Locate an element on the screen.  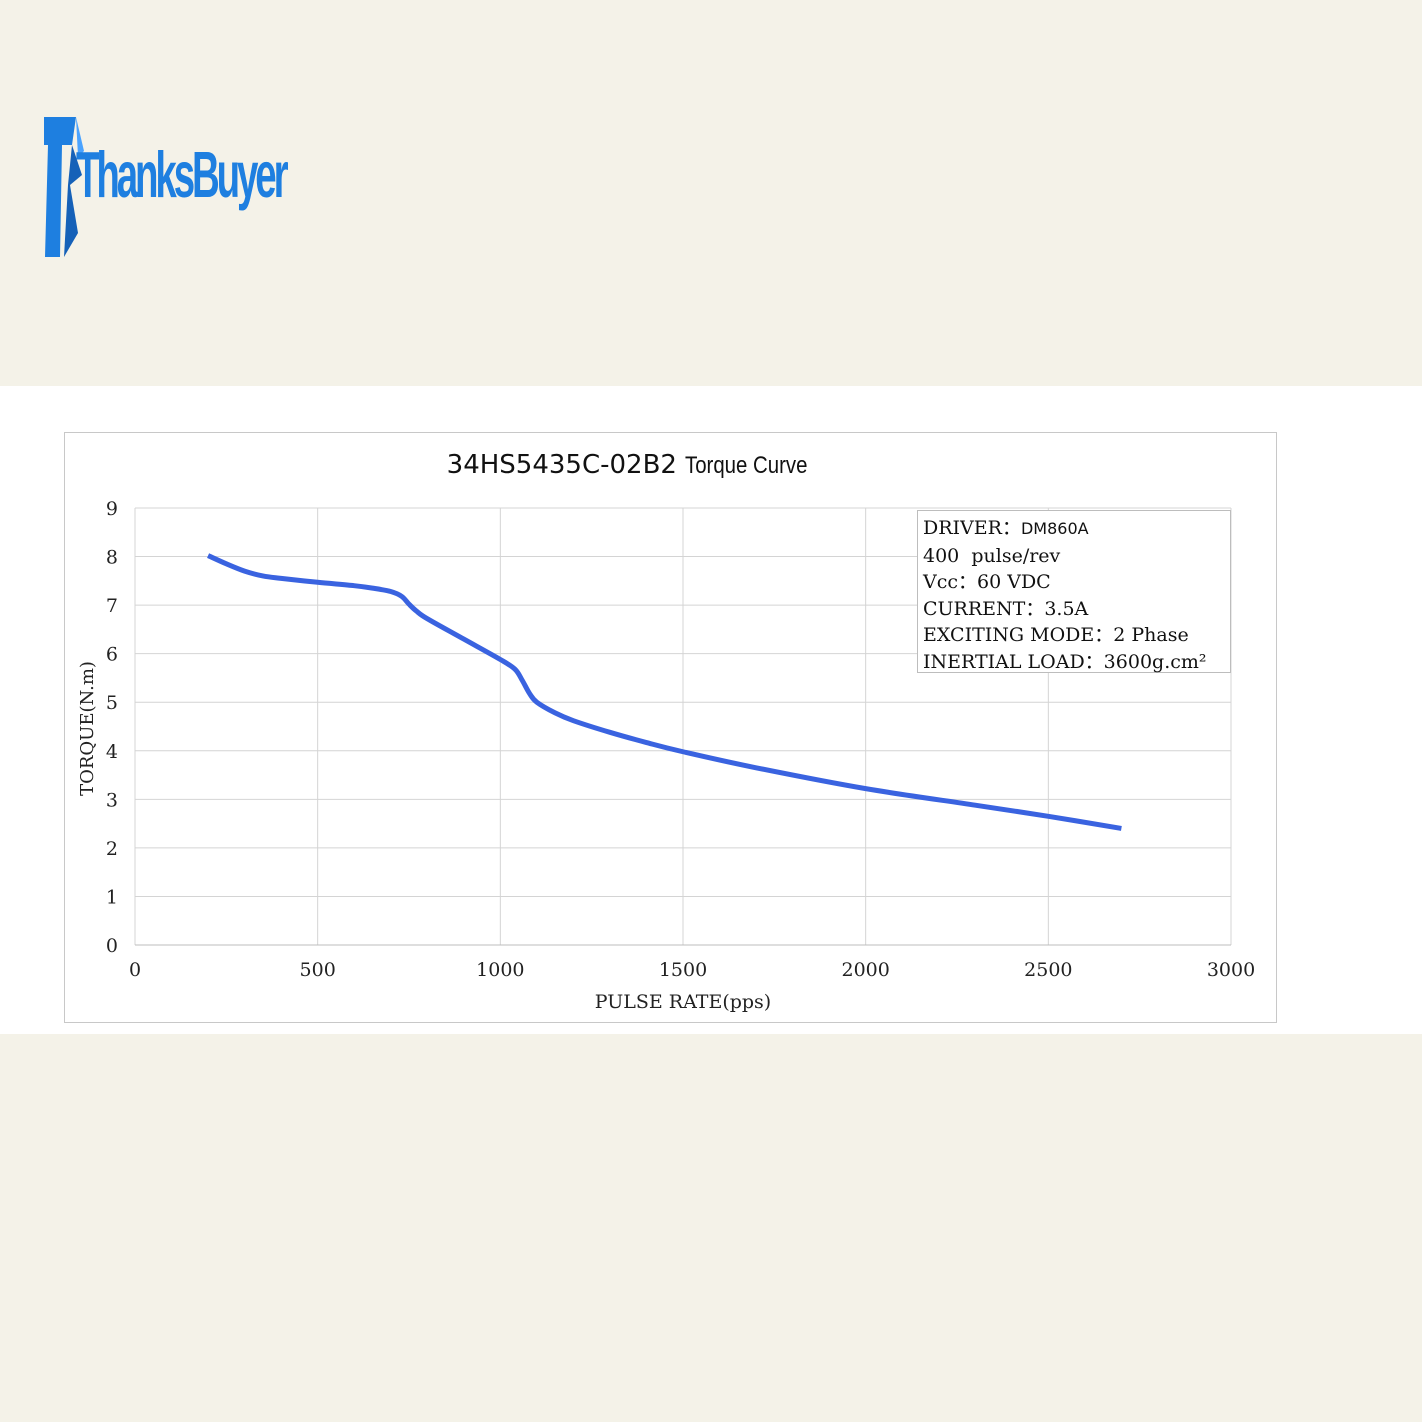
y-tick-label: 7 is located at coordinates (112, 606).